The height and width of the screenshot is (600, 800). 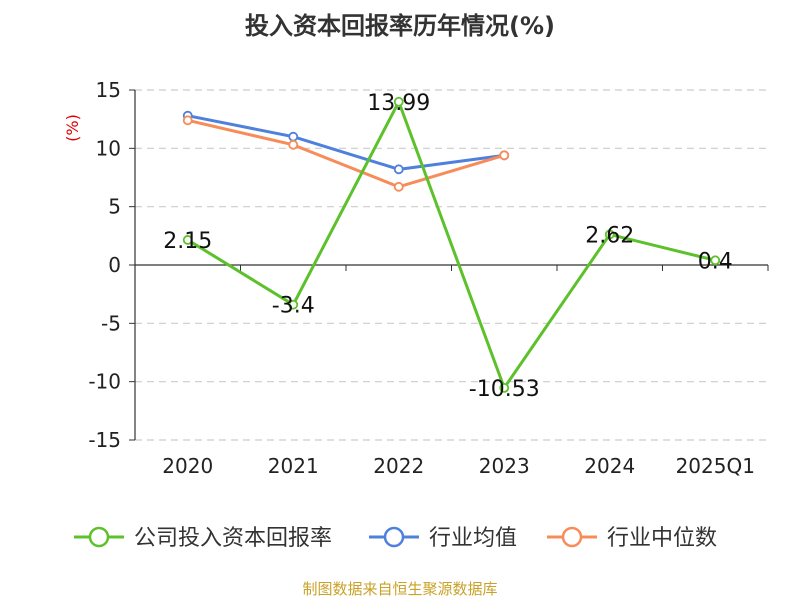 I want to click on y-tick-label: 5, so click(x=114, y=207).